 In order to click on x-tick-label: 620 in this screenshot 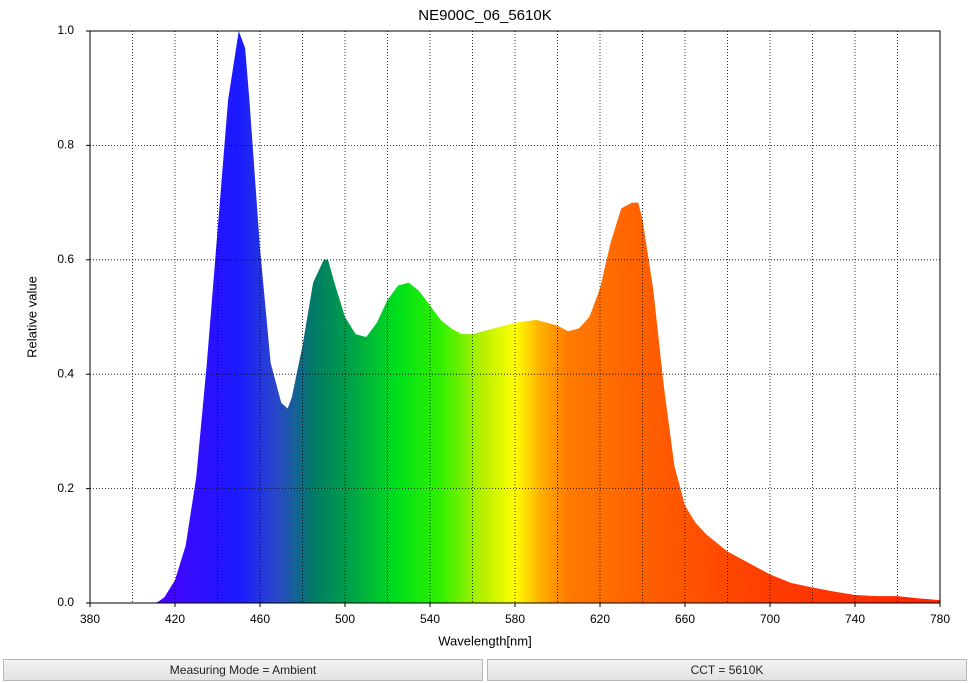, I will do `click(600, 619)`.